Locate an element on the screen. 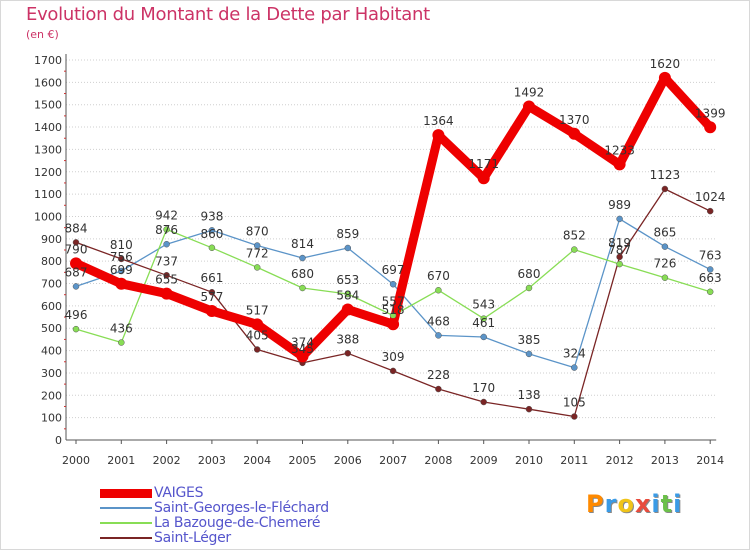 Image resolution: width=750 pixels, height=550 pixels. data-label: 461 is located at coordinates (483, 323).